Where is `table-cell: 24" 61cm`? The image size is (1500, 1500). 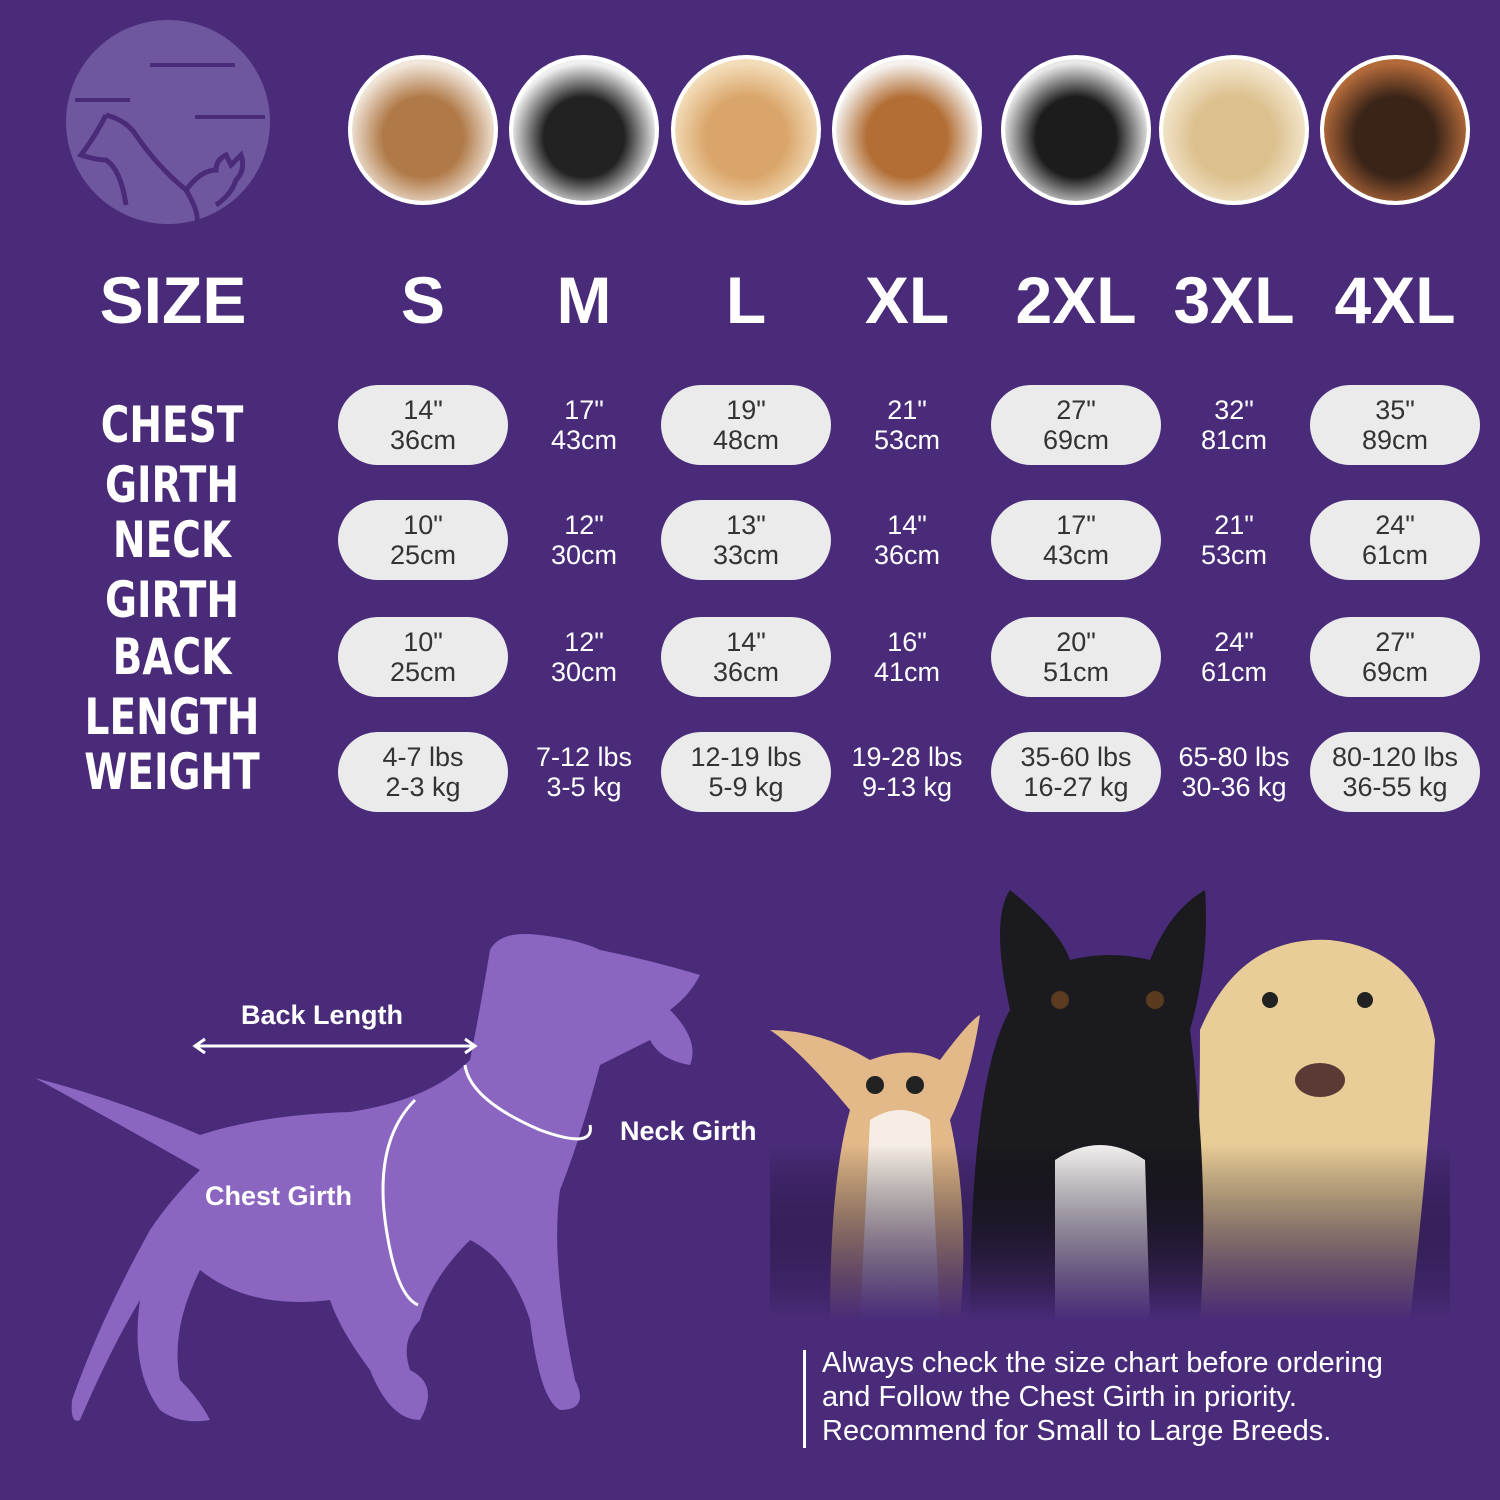 table-cell: 24" 61cm is located at coordinates (1234, 657).